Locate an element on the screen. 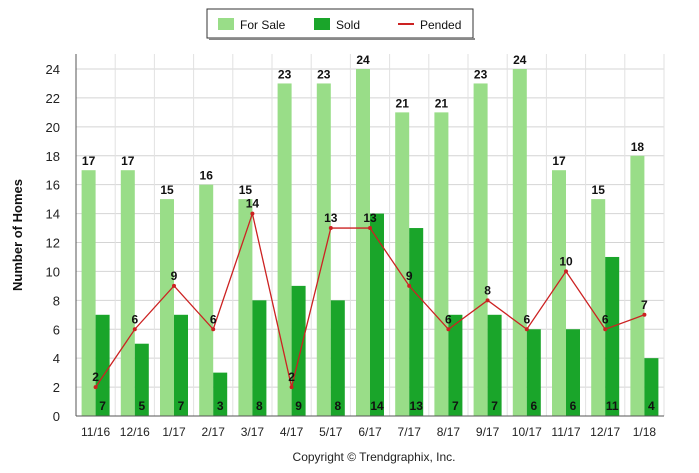 Image resolution: width=699 pixels, height=473 pixels. y-tick-label: 14 is located at coordinates (53, 214).